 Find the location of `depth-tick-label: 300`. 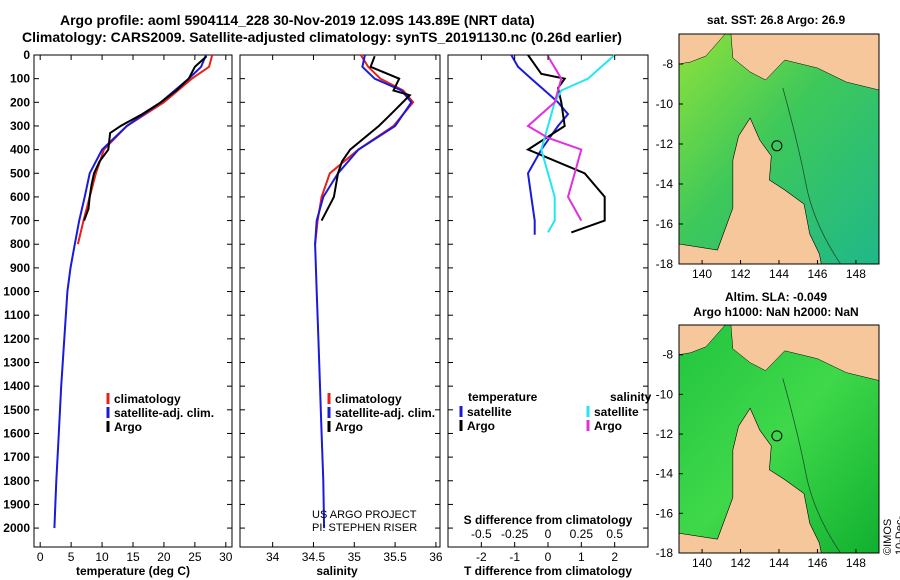

depth-tick-label: 300 is located at coordinates (20, 126).